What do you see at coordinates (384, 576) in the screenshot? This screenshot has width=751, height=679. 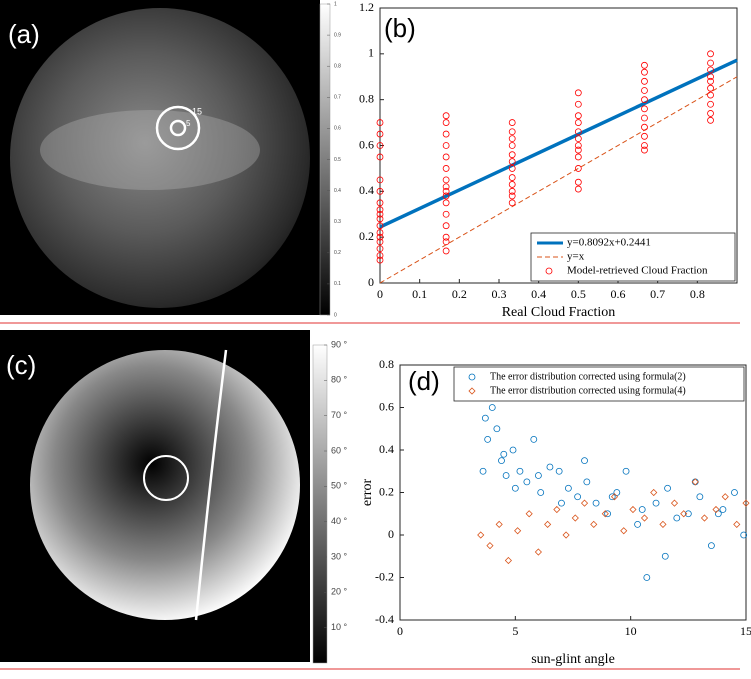 I see `y-tick-label: -0.2` at bounding box center [384, 576].